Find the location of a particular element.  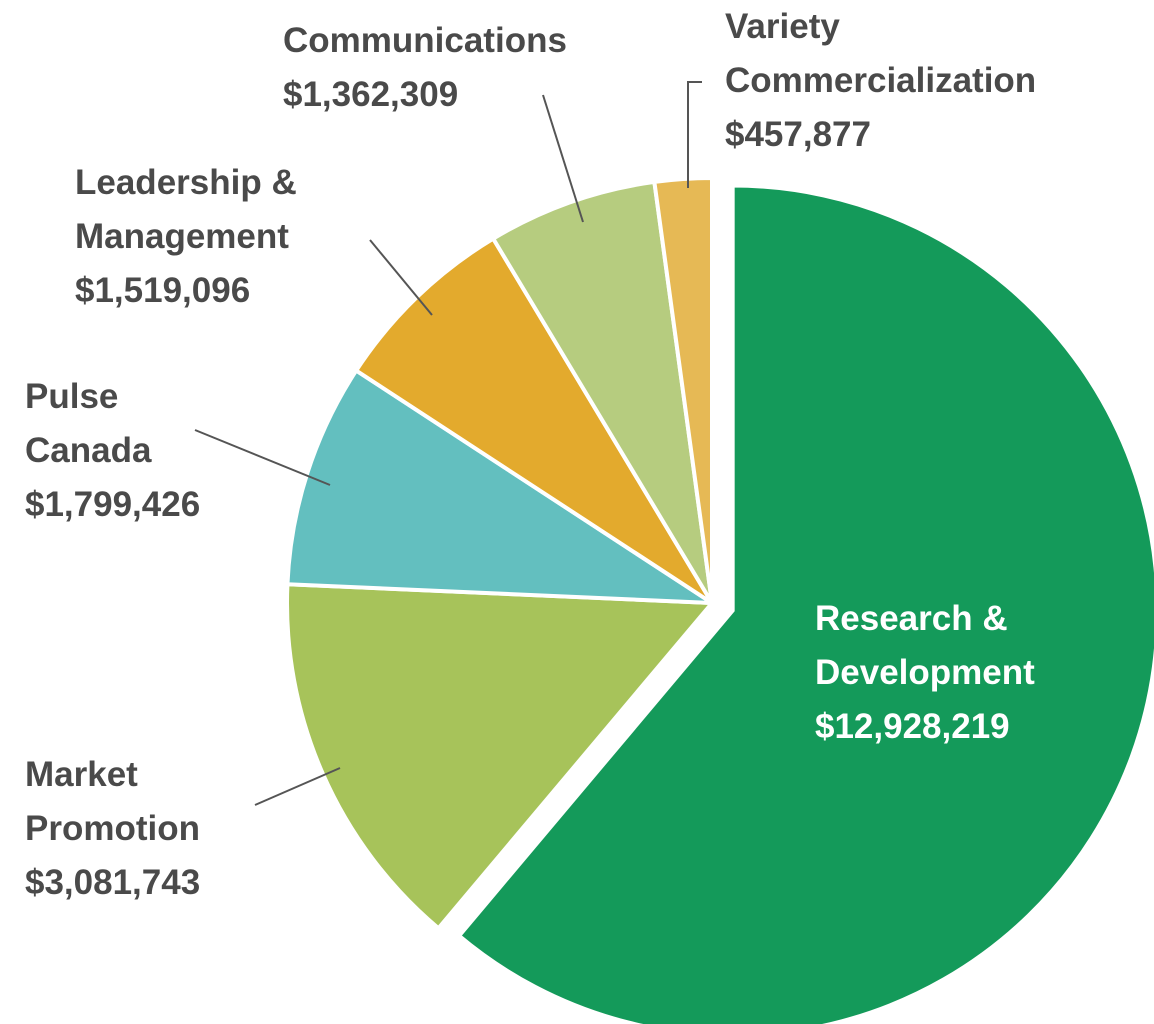

value-label: $12,928,219 is located at coordinates (912, 726).